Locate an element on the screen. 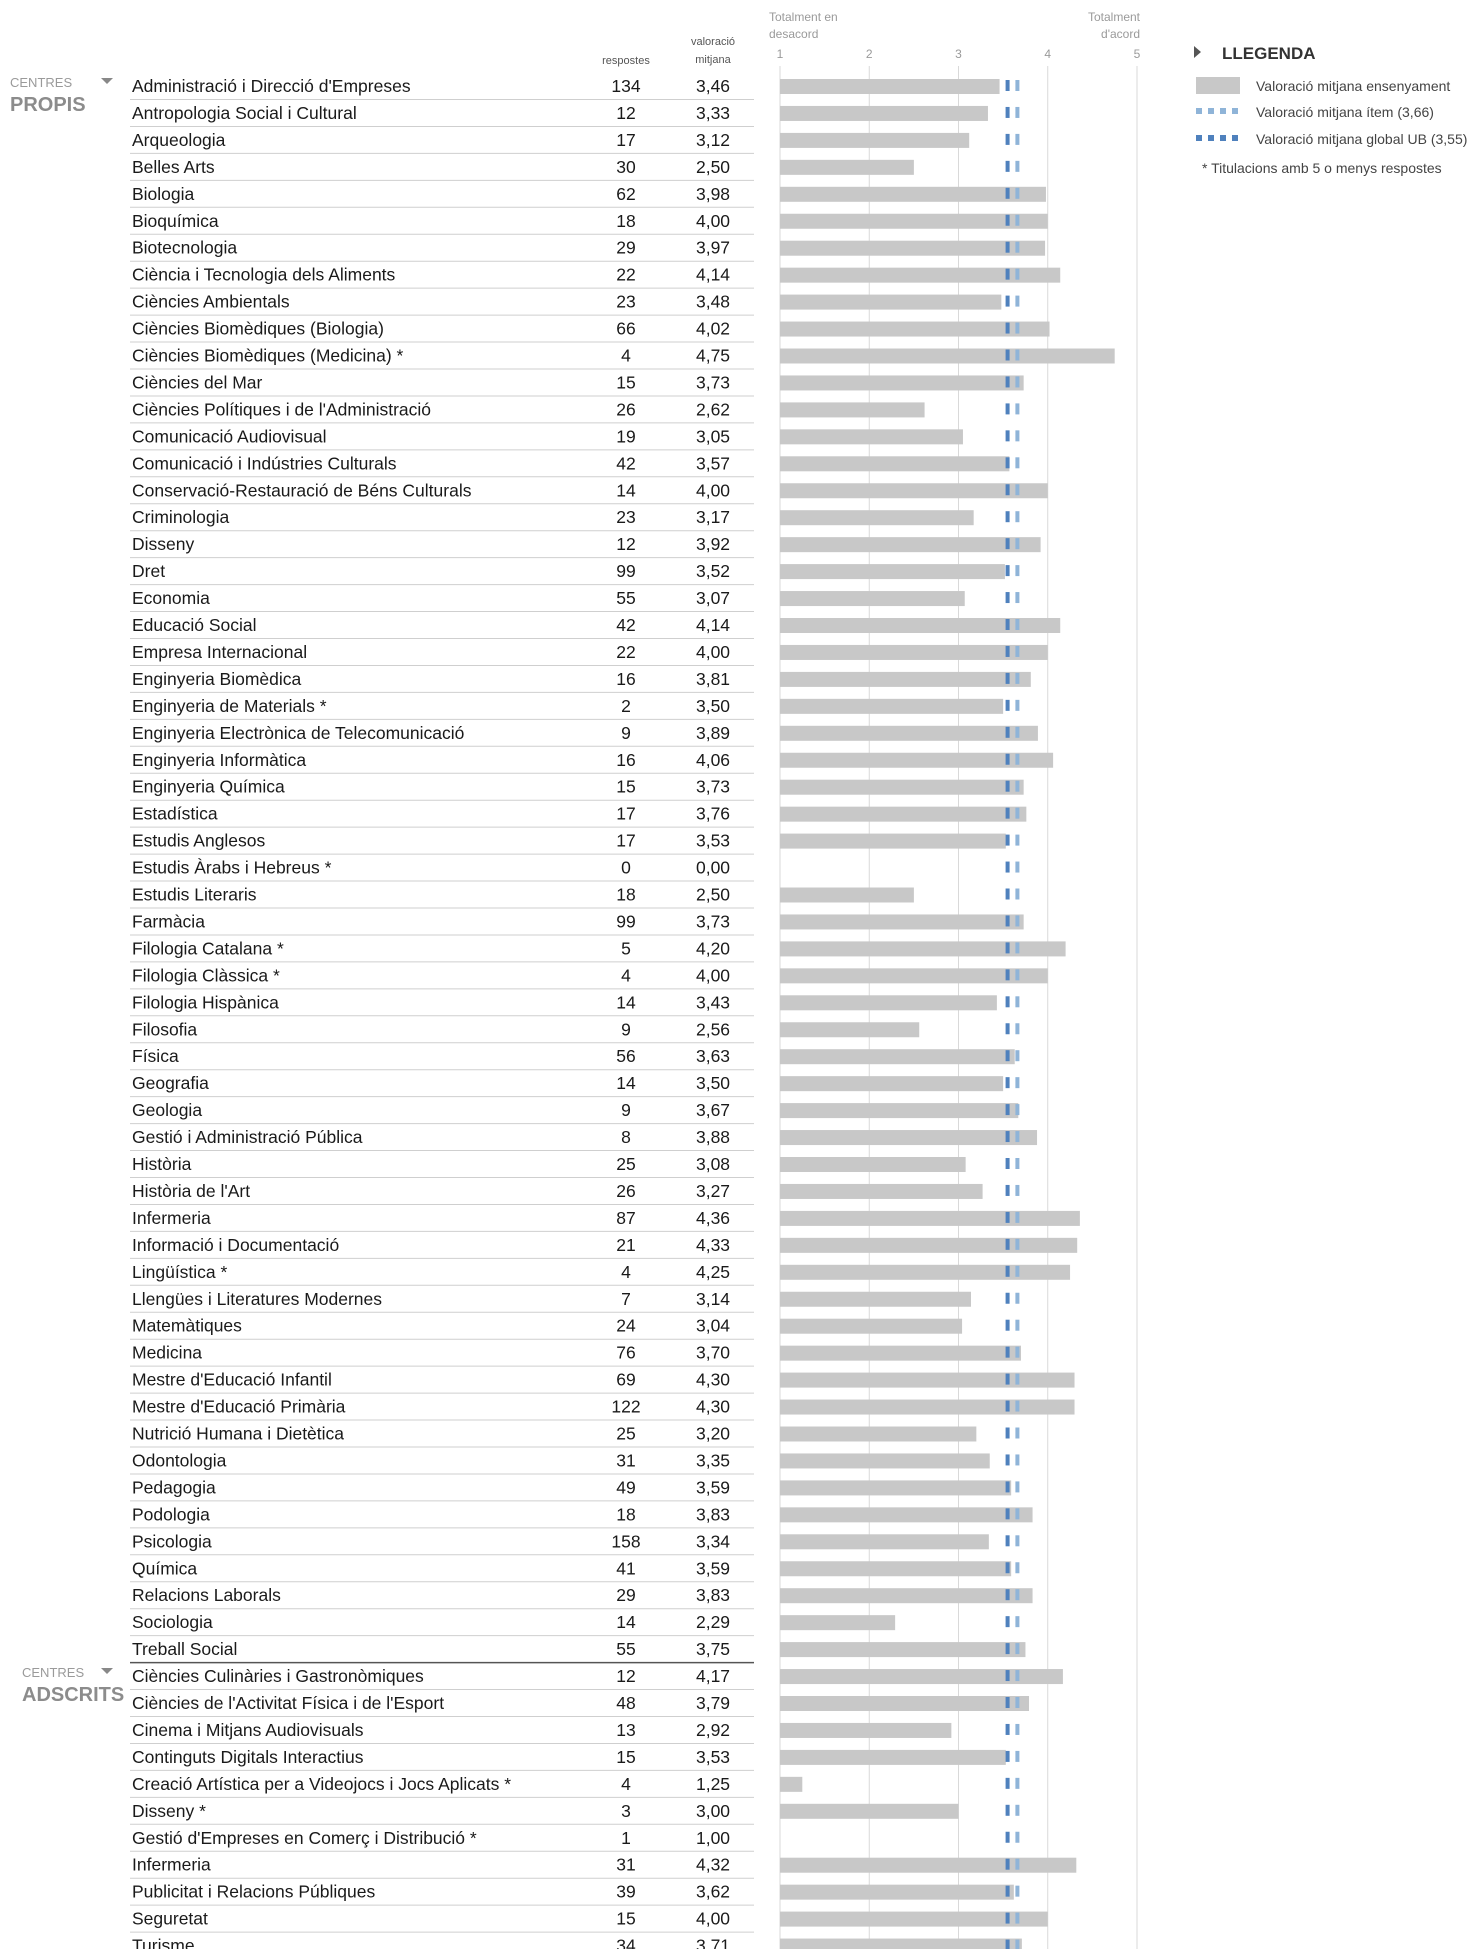  row-respostes: 4 is located at coordinates (626, 356).